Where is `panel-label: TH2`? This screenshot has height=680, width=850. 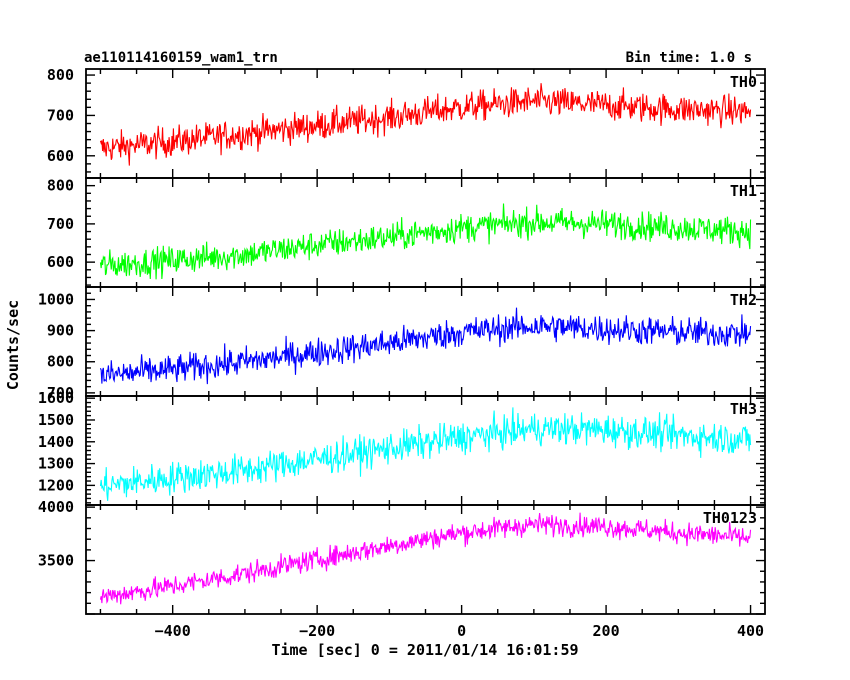 panel-label: TH2 is located at coordinates (743, 300).